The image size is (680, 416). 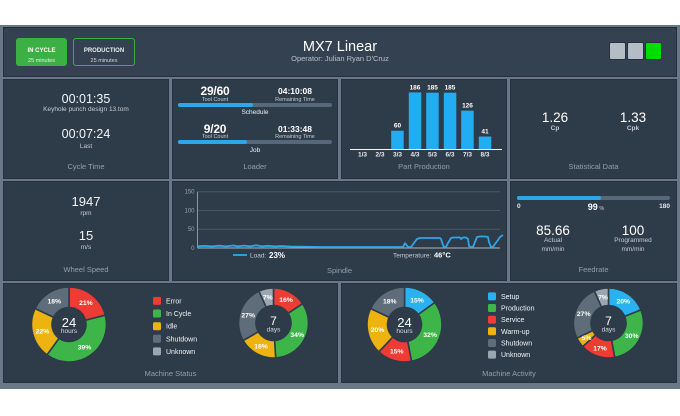 I want to click on svg-text: 60, so click(x=398, y=126).